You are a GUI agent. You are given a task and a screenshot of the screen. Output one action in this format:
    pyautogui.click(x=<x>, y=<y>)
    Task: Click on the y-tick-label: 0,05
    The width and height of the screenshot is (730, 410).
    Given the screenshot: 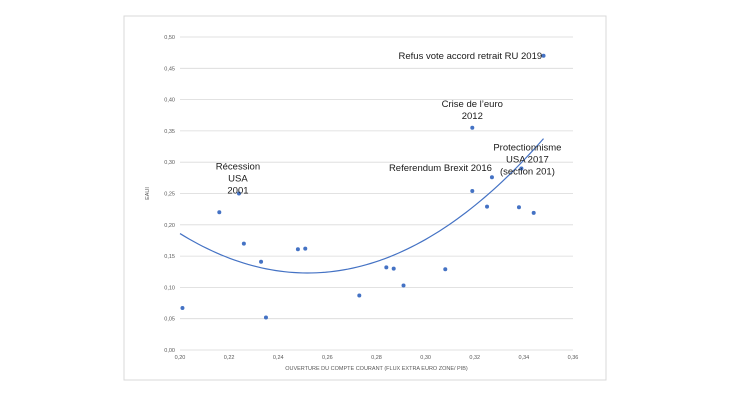 What is the action you would take?
    pyautogui.click(x=169, y=320)
    